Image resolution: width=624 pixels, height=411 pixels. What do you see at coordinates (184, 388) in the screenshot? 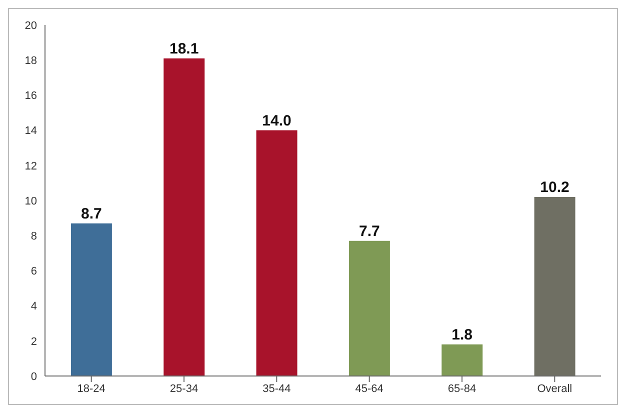
I see `x-tick-label: 25-34` at bounding box center [184, 388].